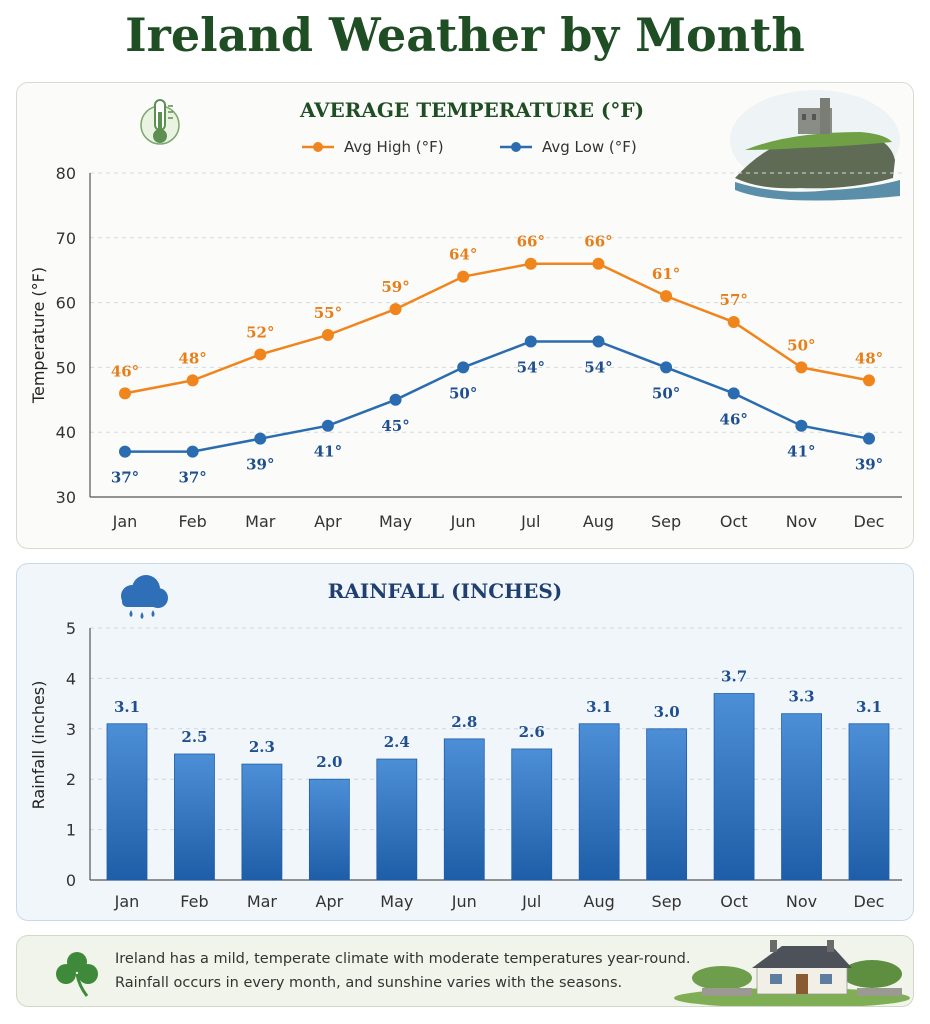 Image resolution: width=930 pixels, height=1024 pixels. Describe the element at coordinates (531, 367) in the screenshot. I see `data-label-low: 54°` at that location.